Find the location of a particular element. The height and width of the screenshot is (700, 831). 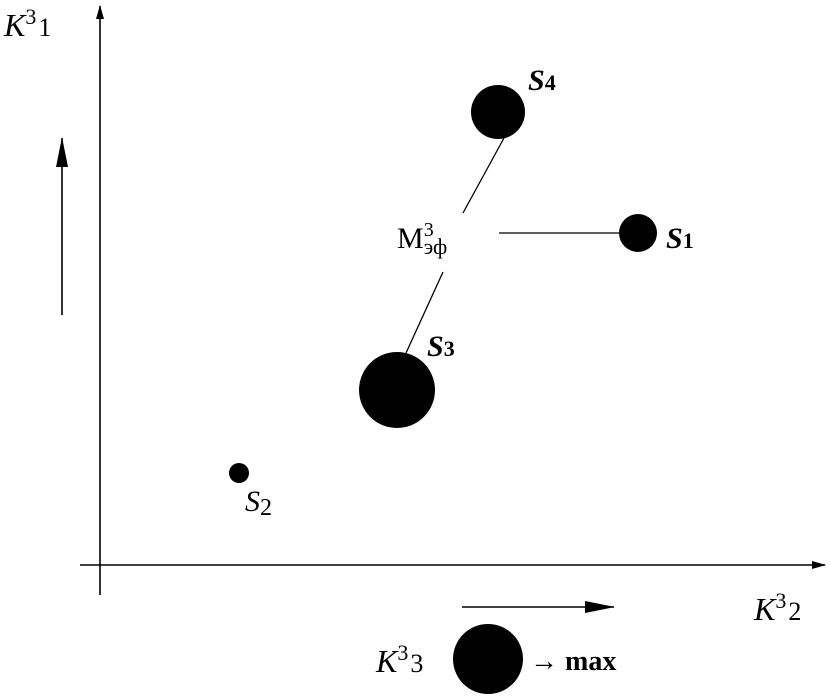

link-s4 is located at coordinates (483, 175).